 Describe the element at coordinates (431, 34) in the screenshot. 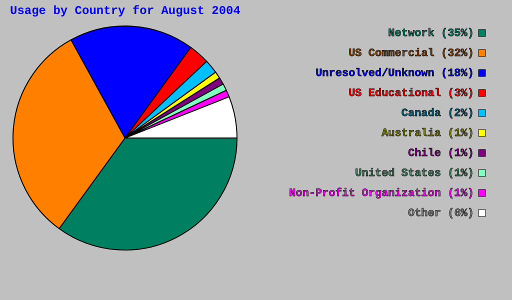

I see `legend-label: Network (35%)` at that location.